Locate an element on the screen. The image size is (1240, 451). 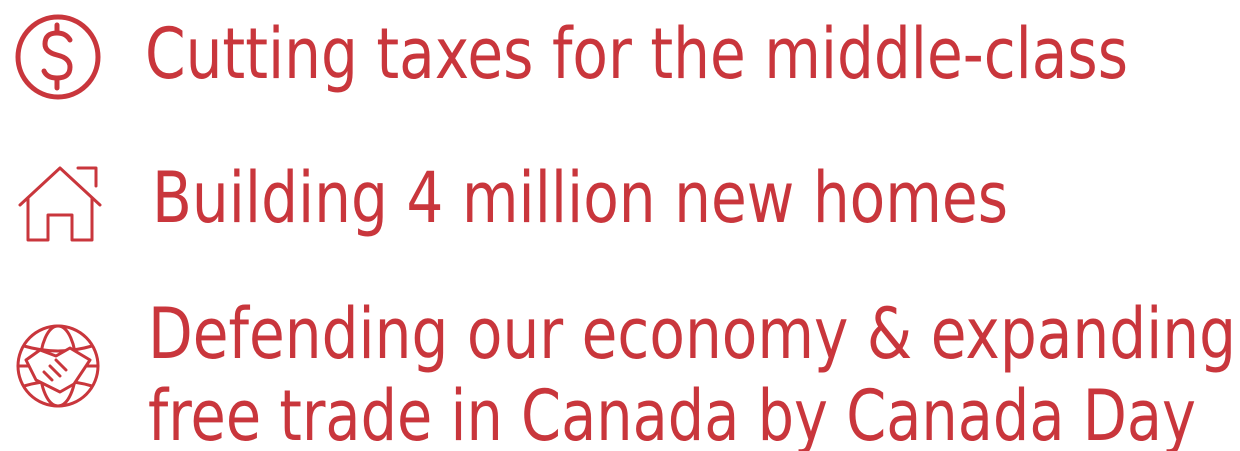
item-text: Cutting taxes for the middle-class is located at coordinates (636, 54).